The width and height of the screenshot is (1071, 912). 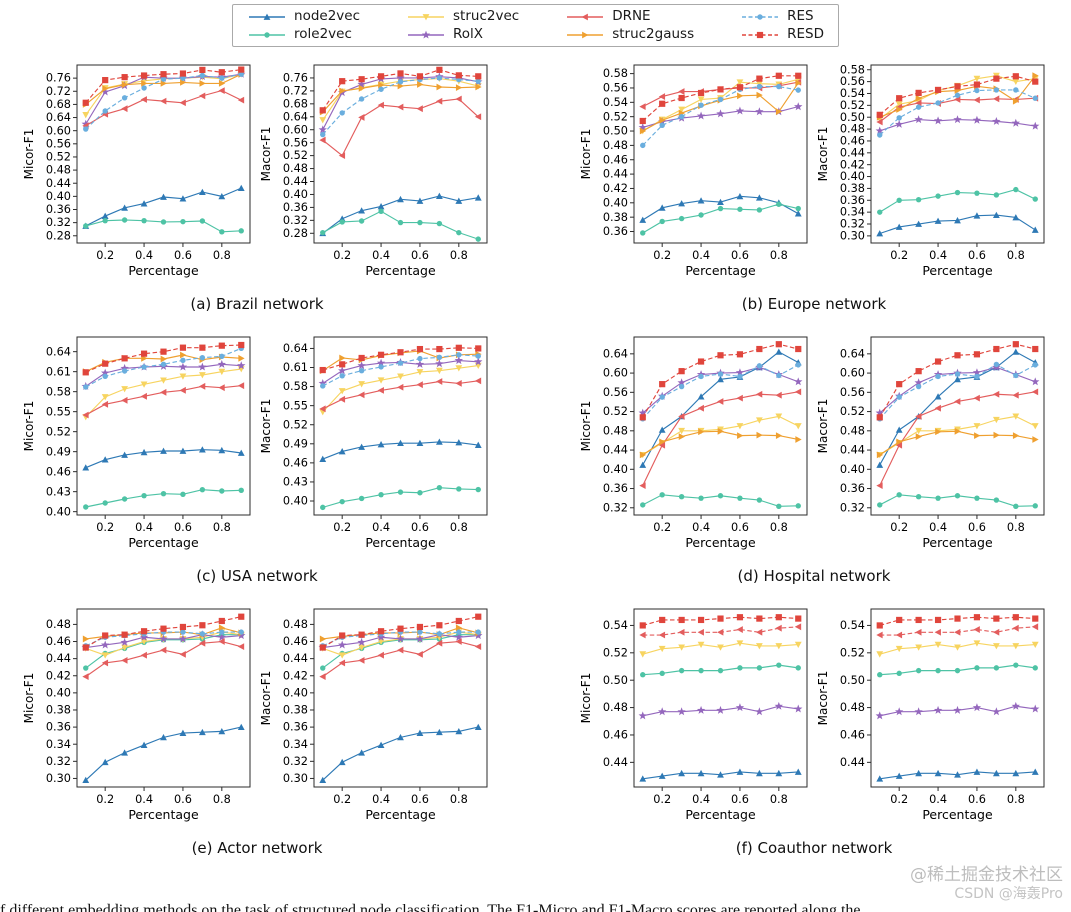 I want to click on svg-text: 0.60, so click(x=295, y=129).